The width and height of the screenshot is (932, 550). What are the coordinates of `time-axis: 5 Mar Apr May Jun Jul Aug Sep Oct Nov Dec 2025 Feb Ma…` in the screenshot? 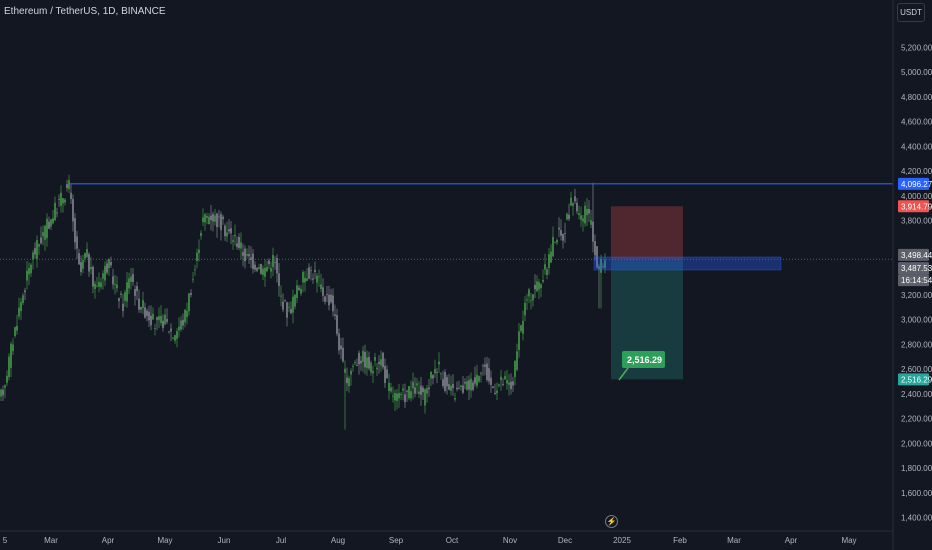 It's located at (430, 540).